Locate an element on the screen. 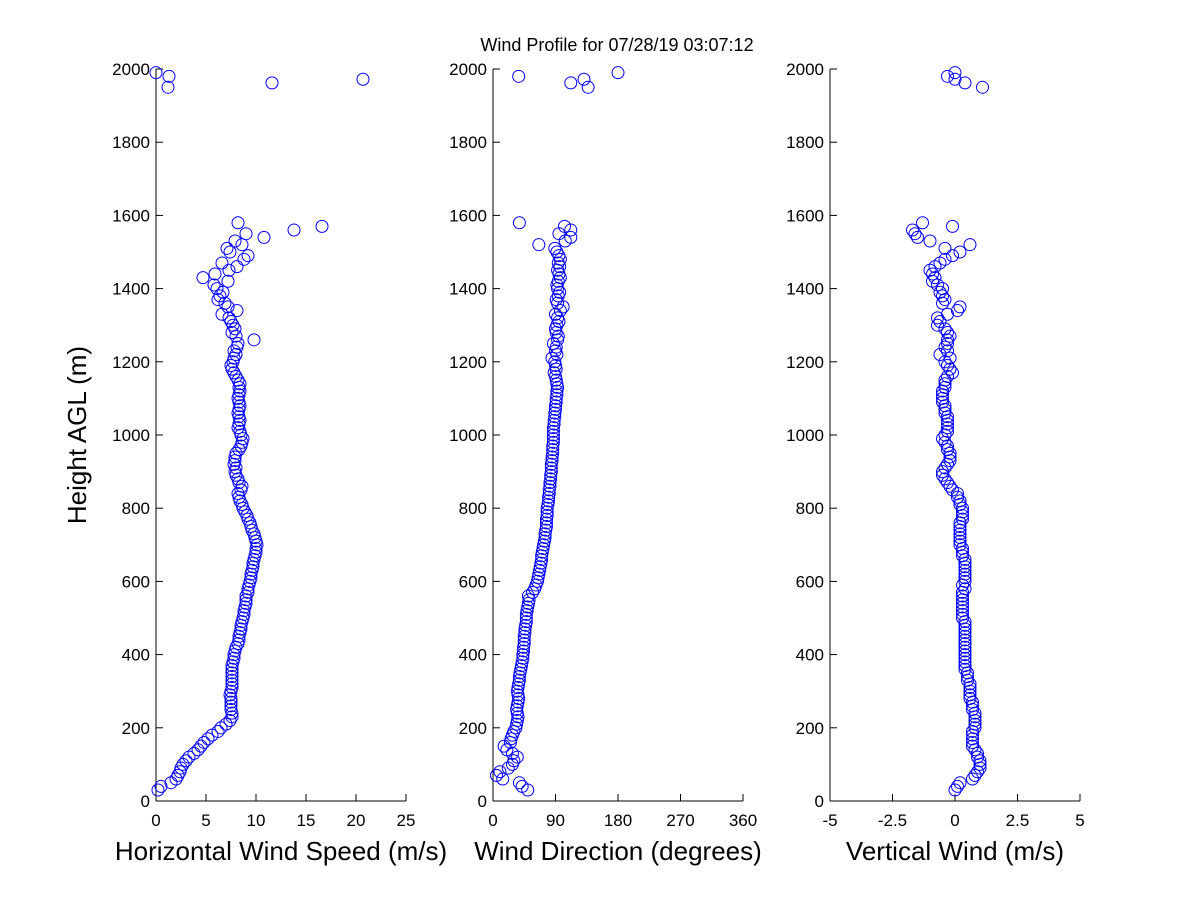  vertical-x-tick-label: -2.5 is located at coordinates (892, 820).